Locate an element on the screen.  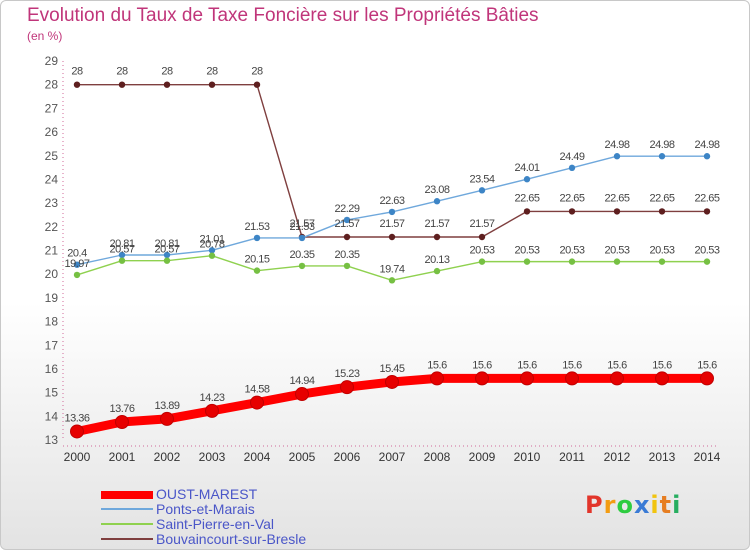
x-tick-label: 2000 is located at coordinates (77, 457).